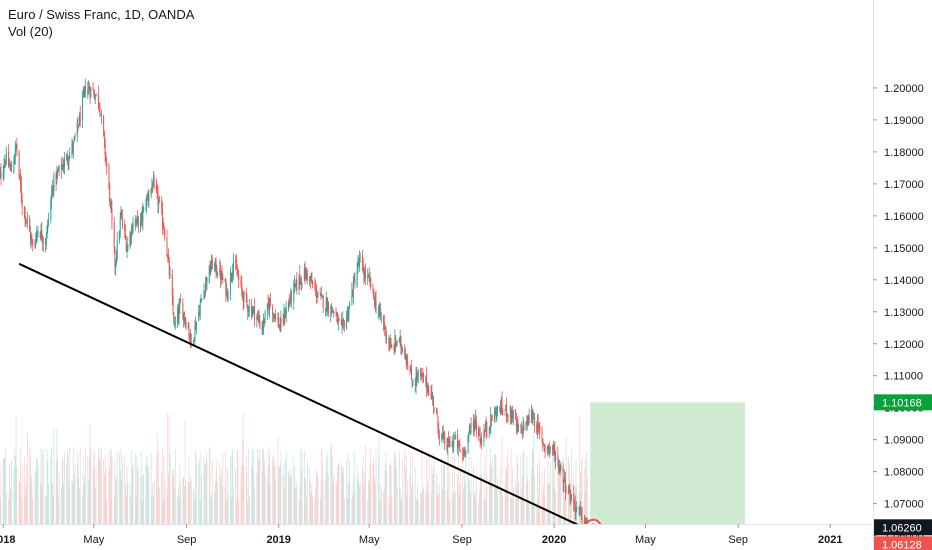 This screenshot has width=932, height=550. I want to click on volume-indicator-label: Vol (20), so click(30, 31).